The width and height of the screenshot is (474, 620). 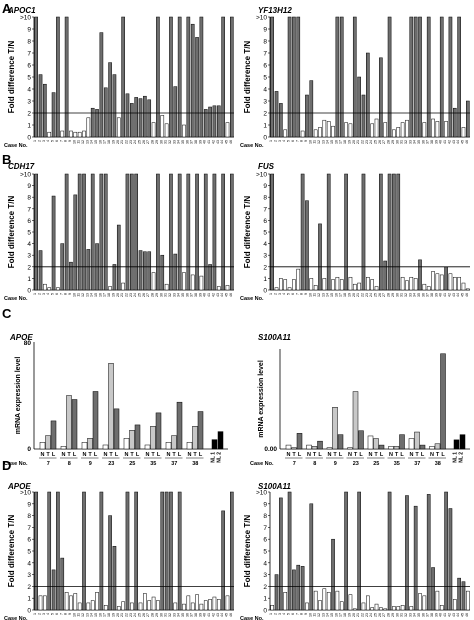 I want to click on case-number-c2-cdh17-35: 35, so click(x=183, y=295).